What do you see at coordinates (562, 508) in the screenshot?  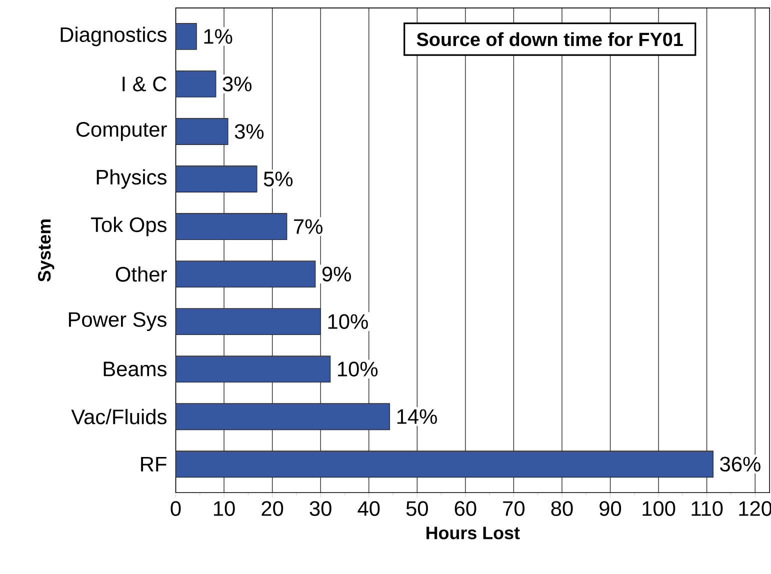 I see `x-tick-label: 80` at bounding box center [562, 508].